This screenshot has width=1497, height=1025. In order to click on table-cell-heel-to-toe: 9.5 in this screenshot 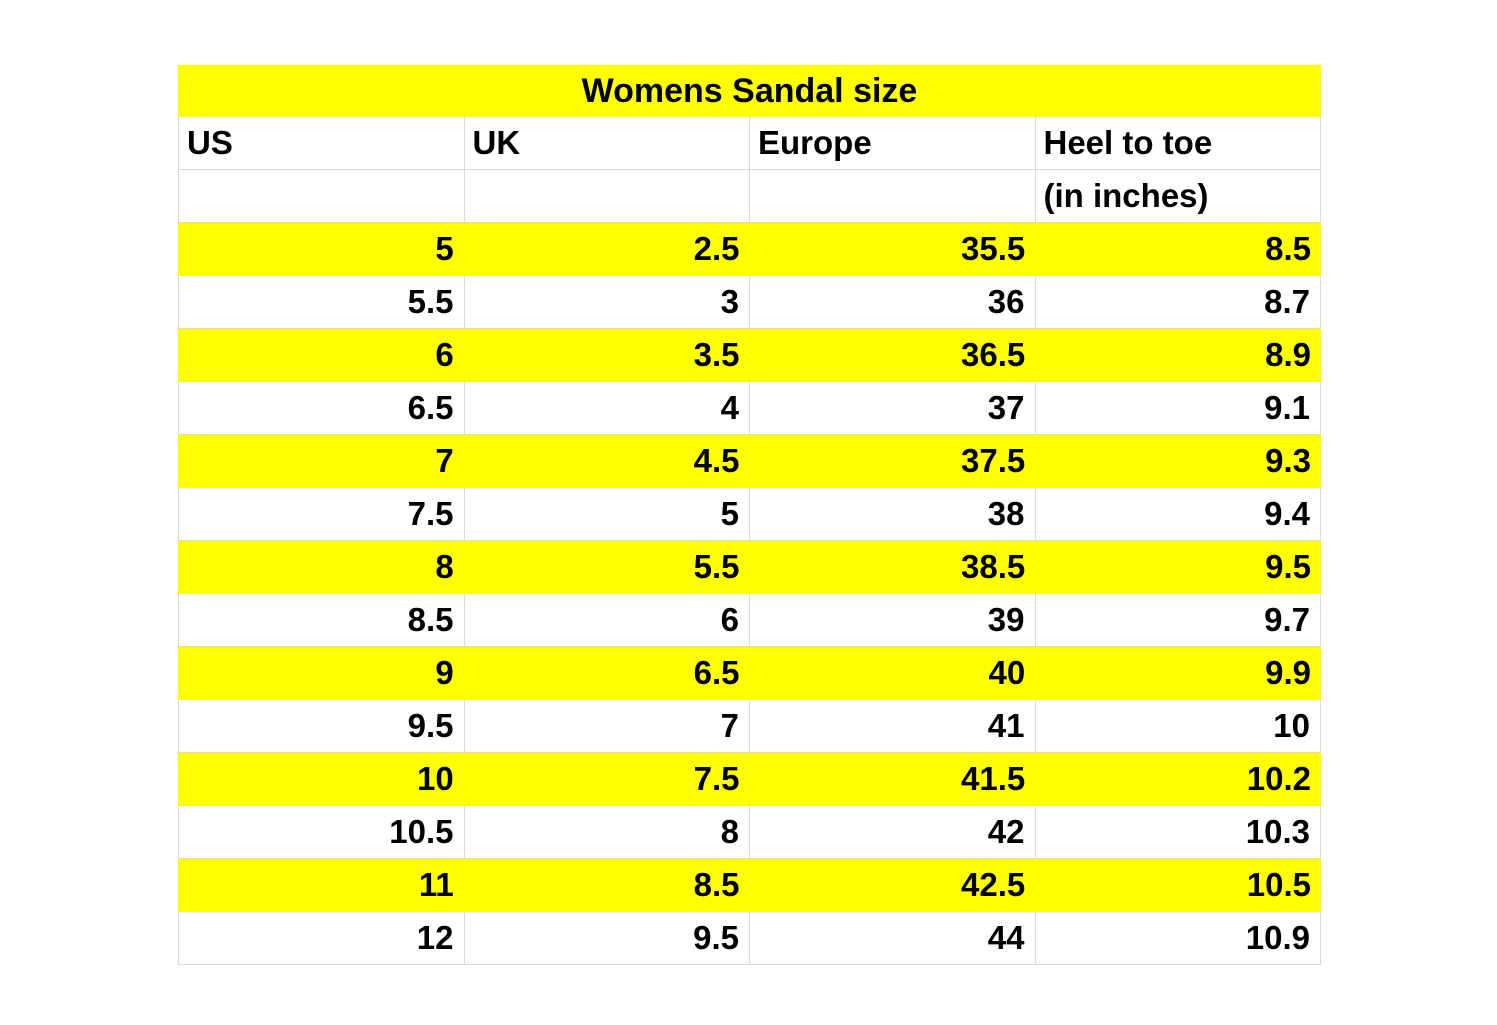, I will do `click(1288, 566)`.